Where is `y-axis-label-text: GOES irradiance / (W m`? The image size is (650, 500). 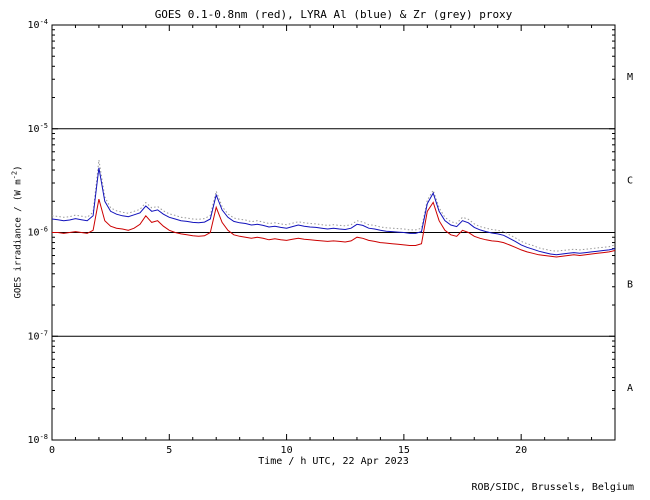
y-axis-label-text: GOES irradiance / (W m is located at coordinates (18, 239).